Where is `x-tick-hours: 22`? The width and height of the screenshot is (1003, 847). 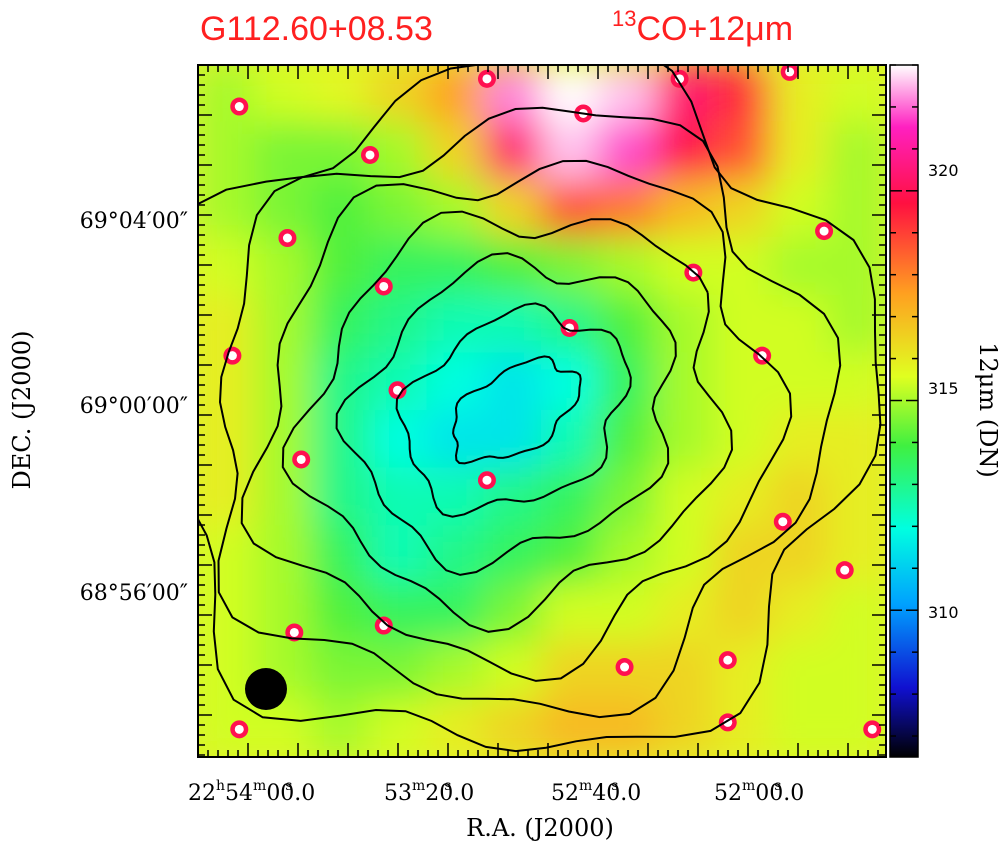 x-tick-hours: 22 is located at coordinates (202, 793).